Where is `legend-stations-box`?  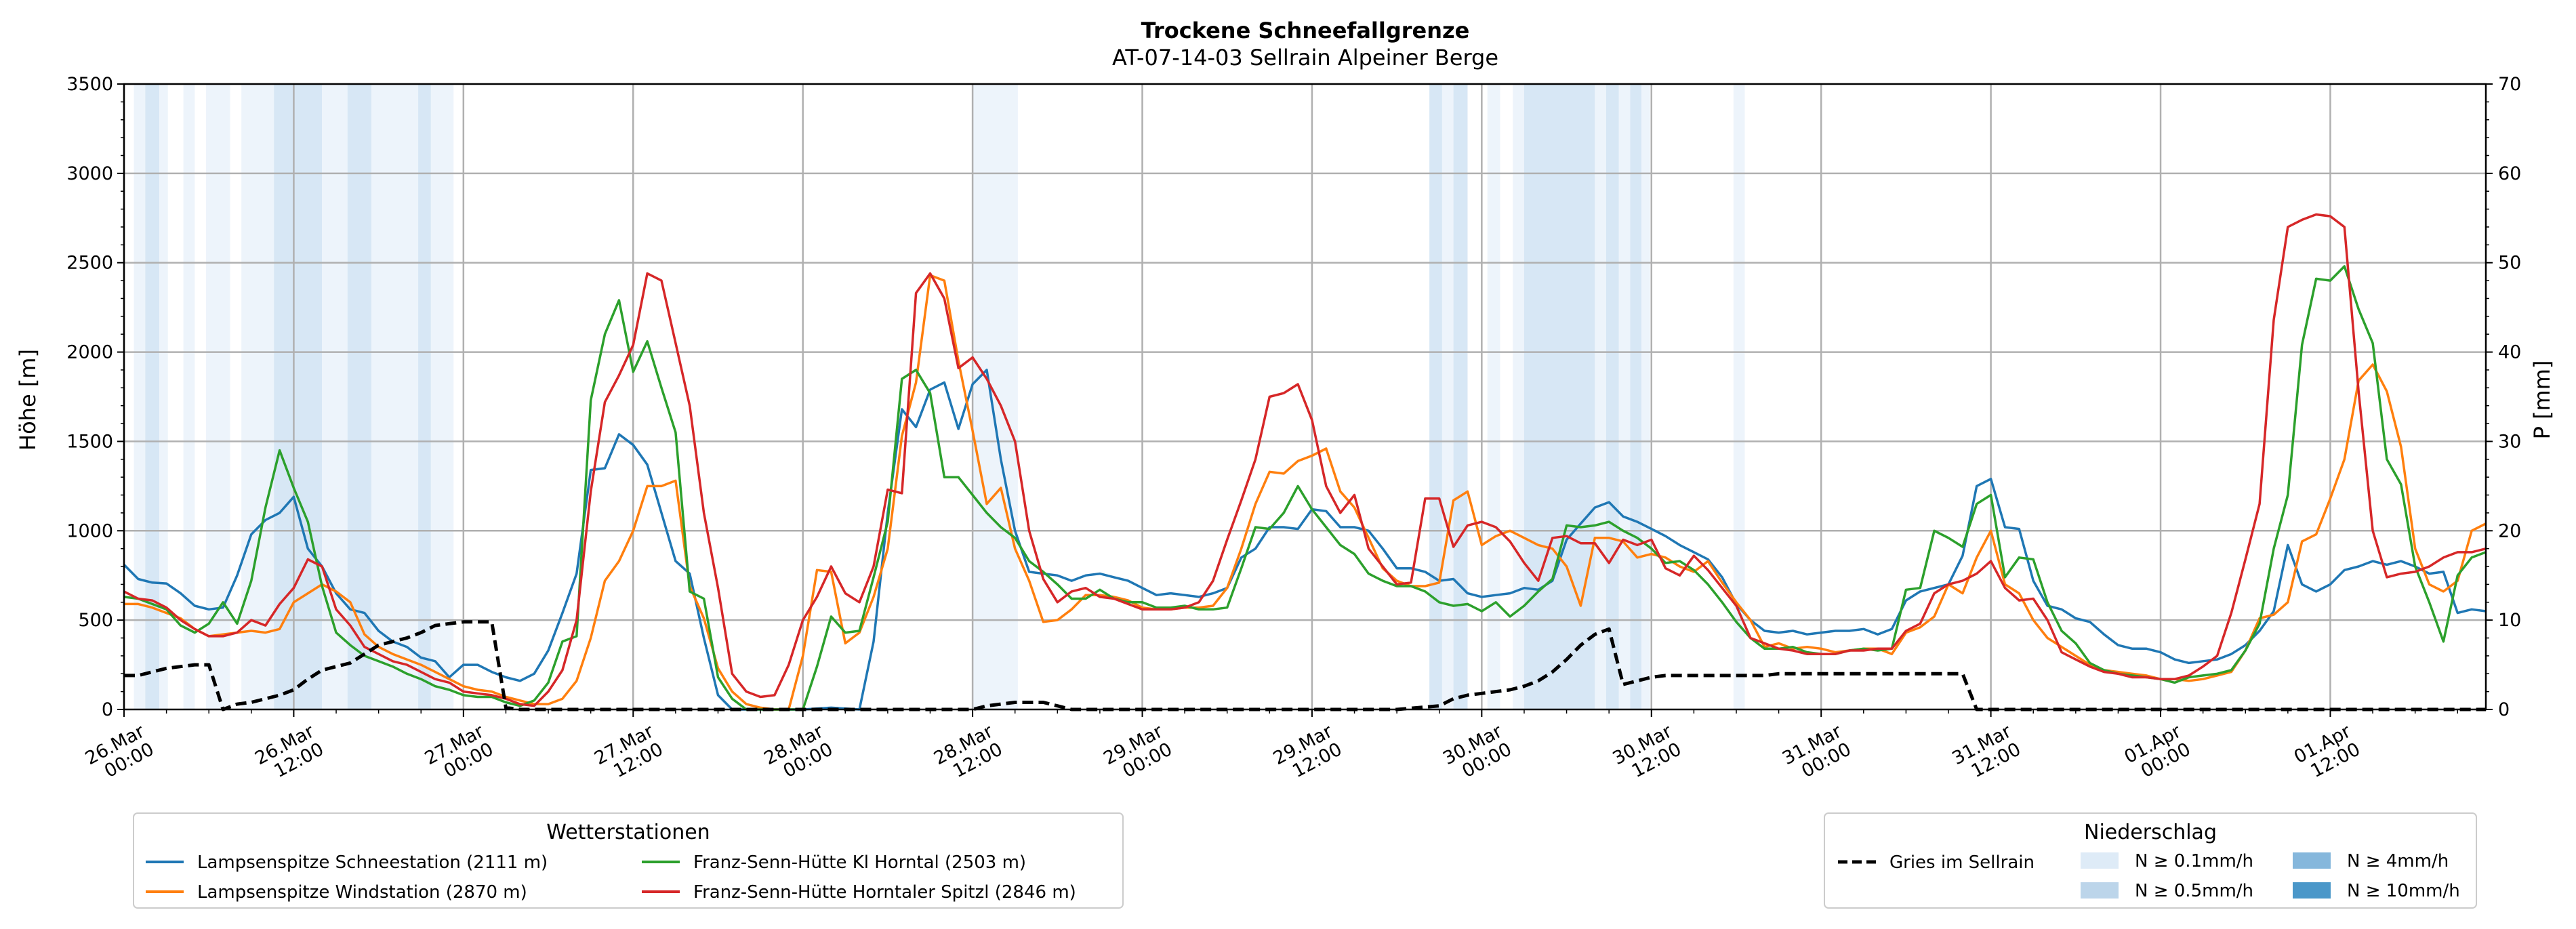
legend-stations-box is located at coordinates (628, 860).